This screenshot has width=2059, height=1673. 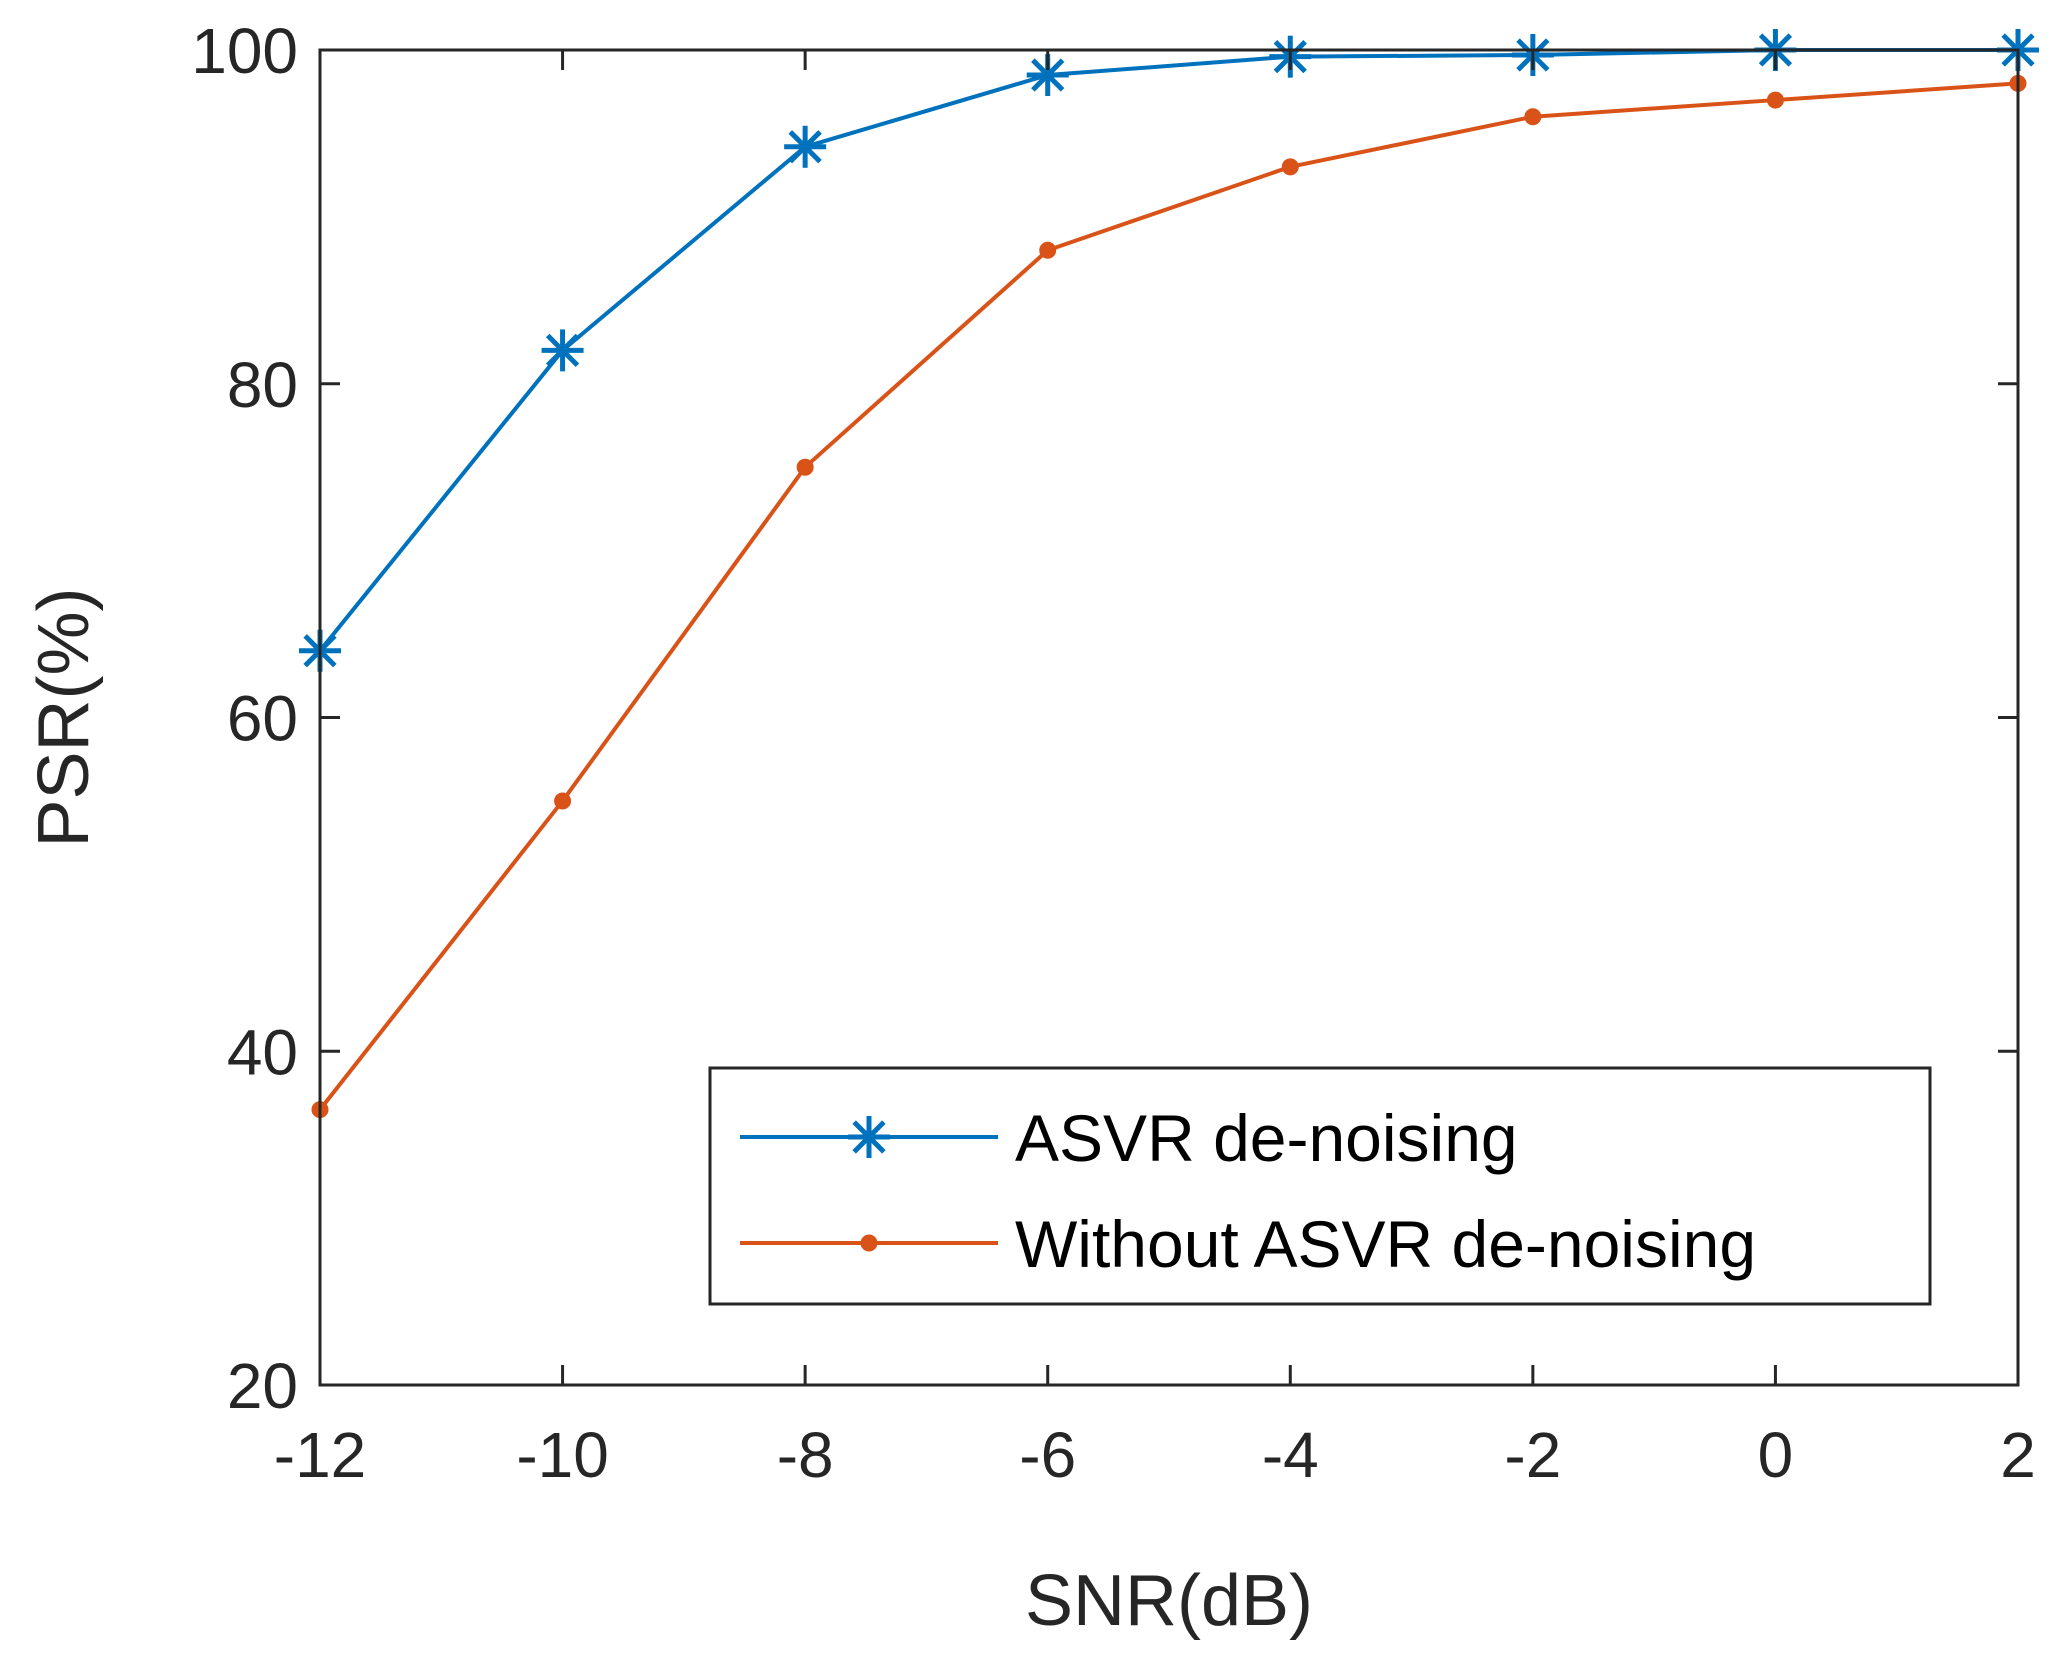 What do you see at coordinates (1776, 1455) in the screenshot?
I see `x-tick-label-6: 0` at bounding box center [1776, 1455].